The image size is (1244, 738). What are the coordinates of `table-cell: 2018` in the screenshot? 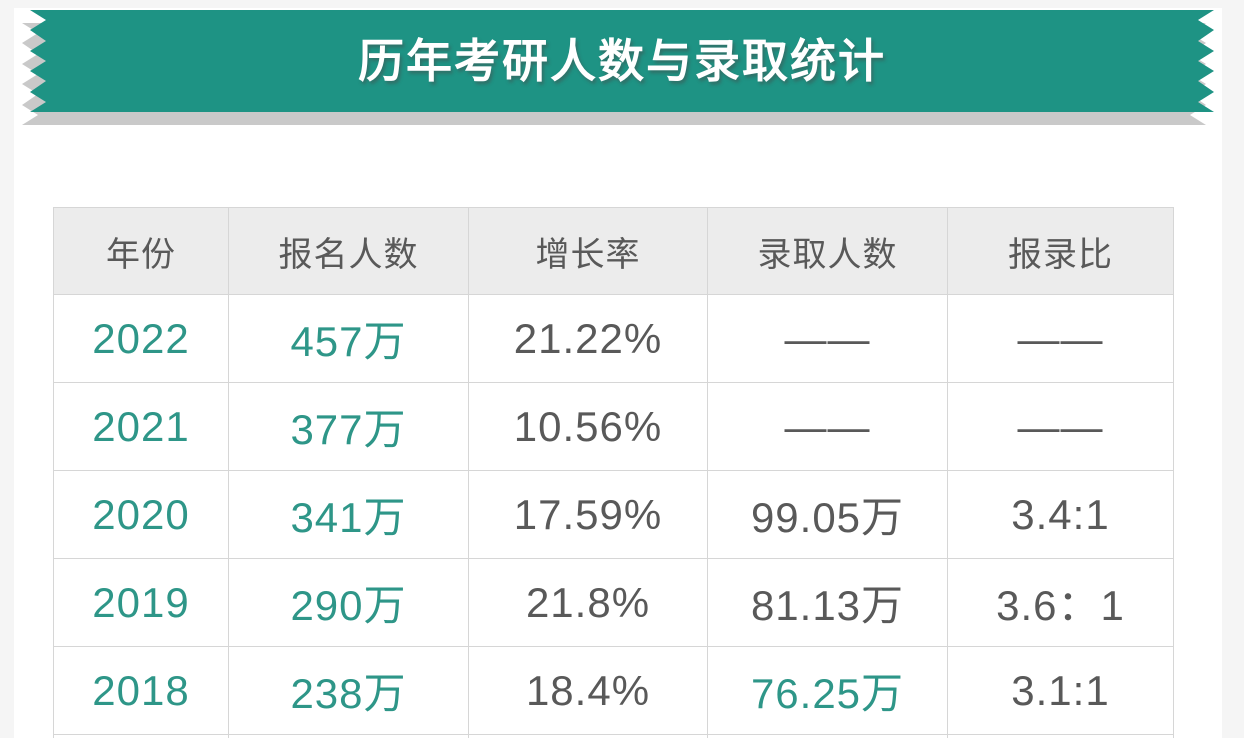 It's located at (141, 691).